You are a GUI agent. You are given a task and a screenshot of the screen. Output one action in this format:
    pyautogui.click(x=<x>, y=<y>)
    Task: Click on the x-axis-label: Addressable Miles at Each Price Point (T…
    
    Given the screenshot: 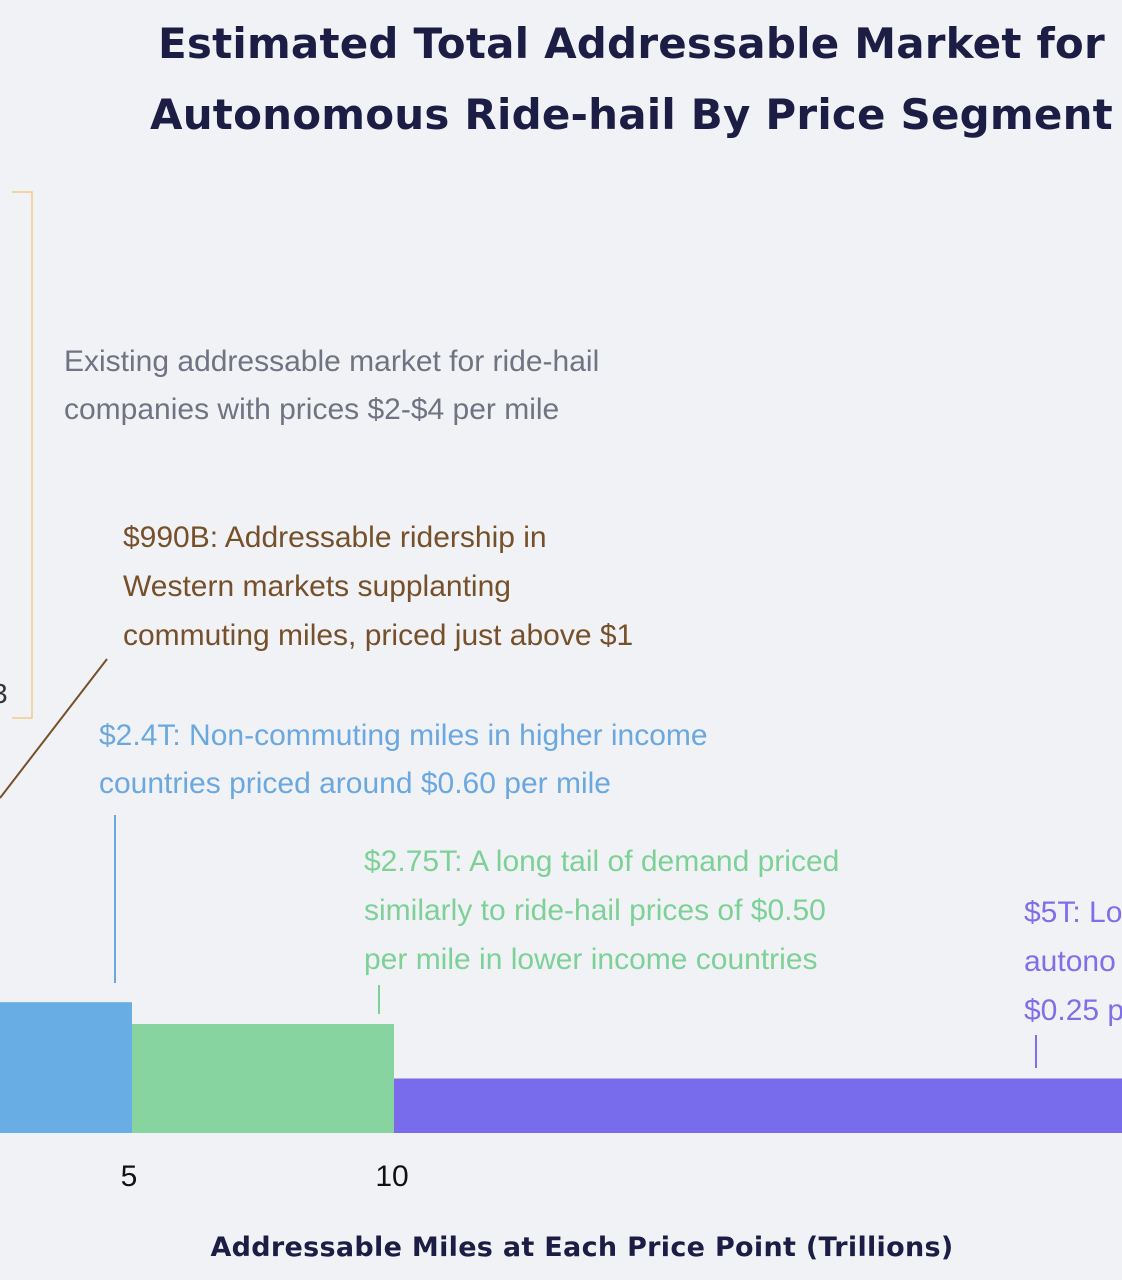 What is the action you would take?
    pyautogui.click(x=582, y=1247)
    